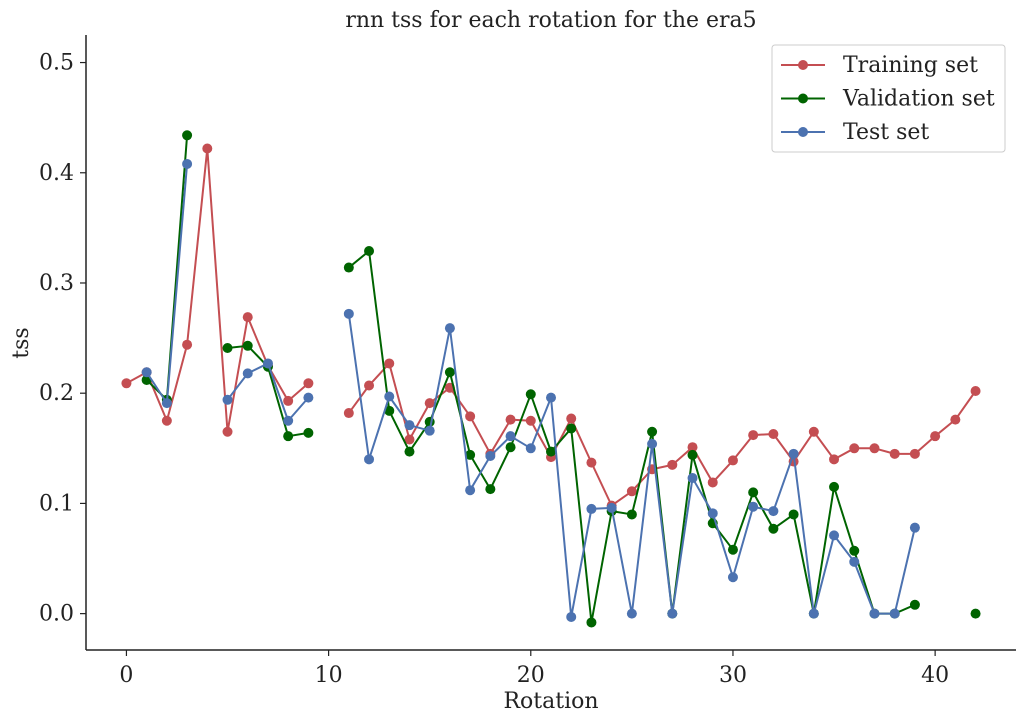  Describe the element at coordinates (56, 393) in the screenshot. I see `y-tick-label: 0.2` at that location.